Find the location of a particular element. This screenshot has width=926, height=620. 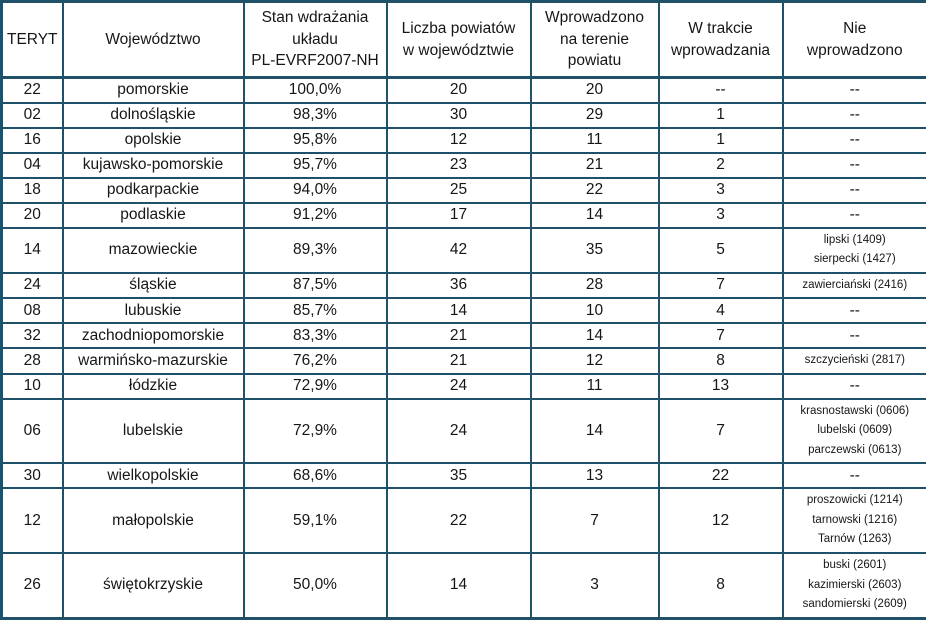

cell-stan: 91,2% is located at coordinates (315, 215).